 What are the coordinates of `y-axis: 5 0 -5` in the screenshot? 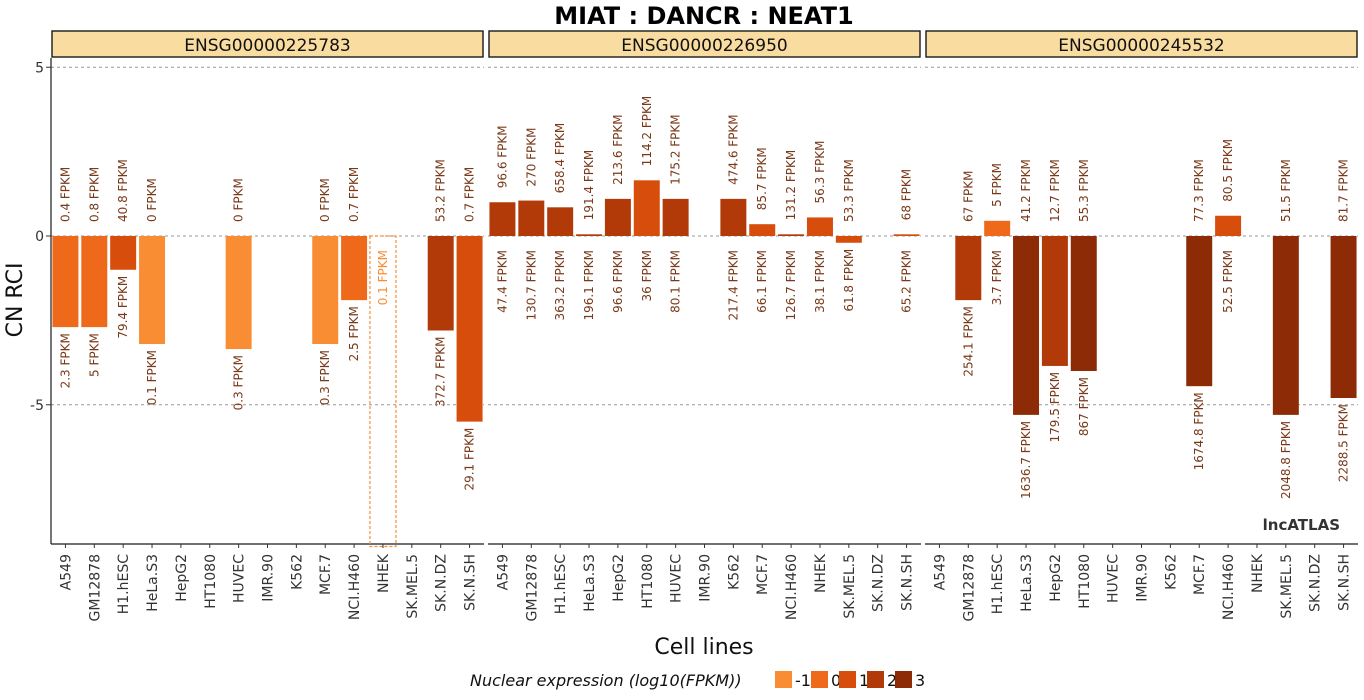 It's located at (40, 237).